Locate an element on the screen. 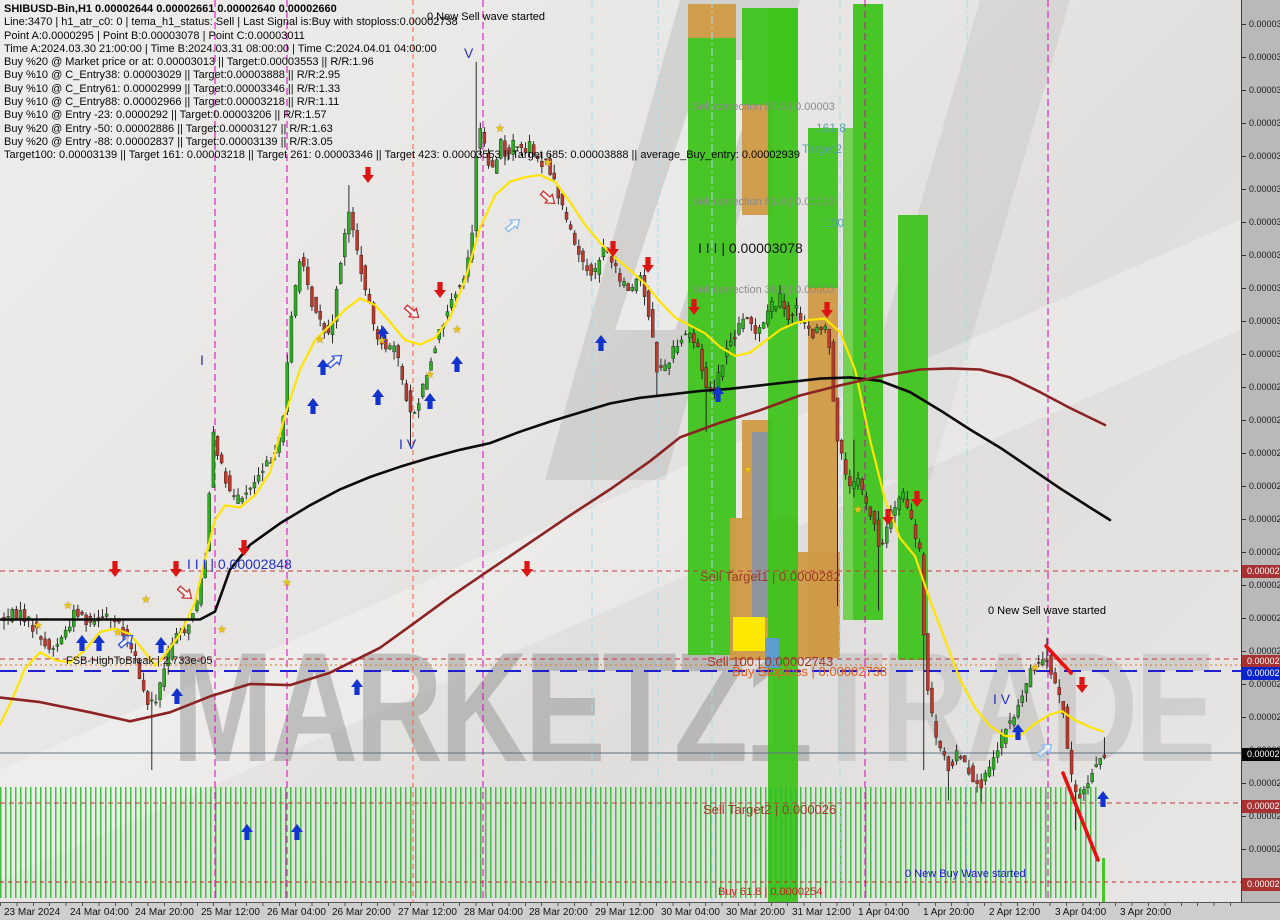  price-tick-label: 0.00002809 is located at coordinates (1264, 585).